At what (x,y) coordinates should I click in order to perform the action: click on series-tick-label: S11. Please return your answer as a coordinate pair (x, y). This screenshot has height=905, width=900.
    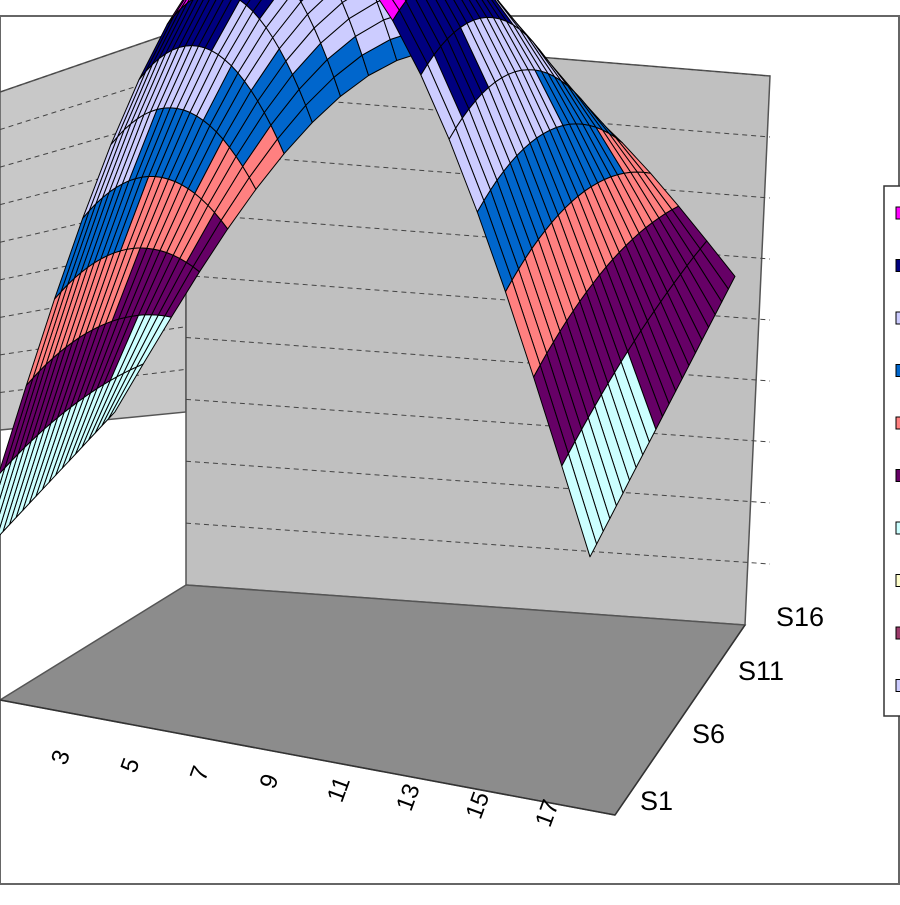
    Looking at the image, I should click on (761, 671).